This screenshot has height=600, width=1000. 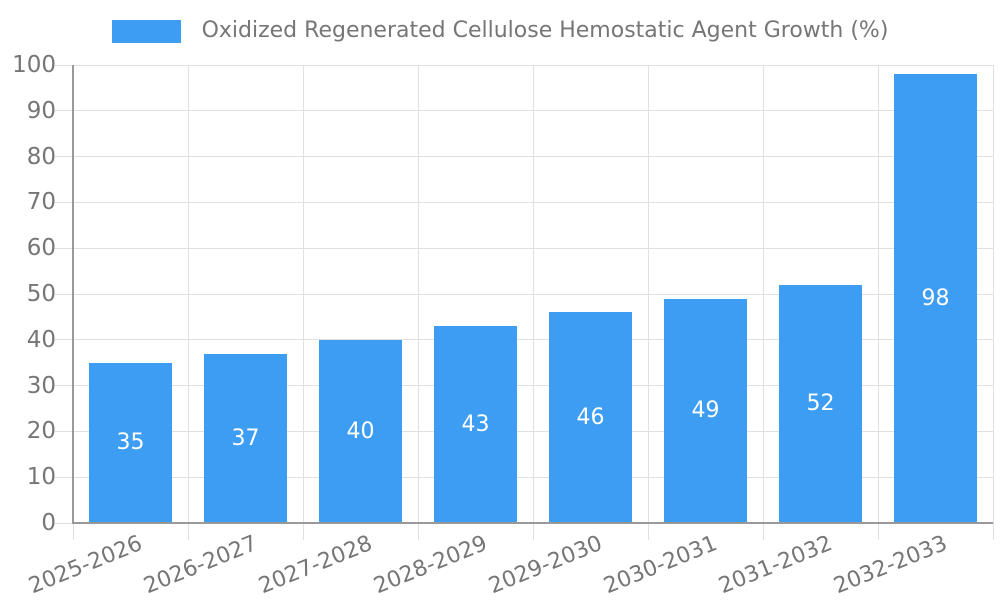 I want to click on y-tick-label: 0, so click(x=48, y=523).